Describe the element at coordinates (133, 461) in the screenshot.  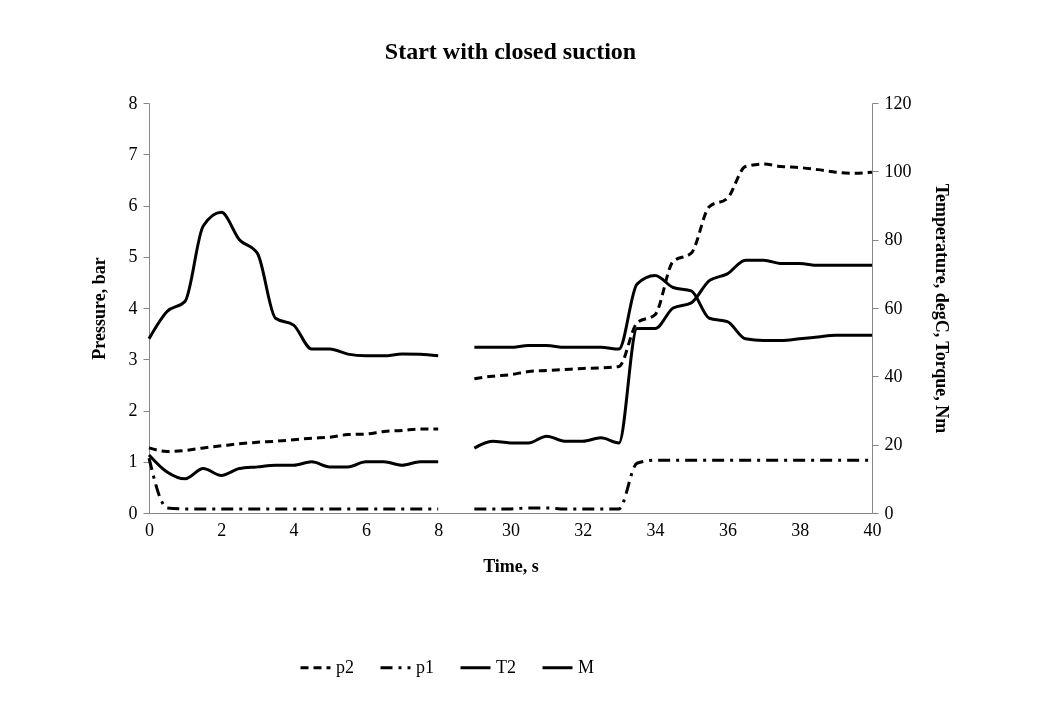
I see `y-tick-label: 1` at that location.